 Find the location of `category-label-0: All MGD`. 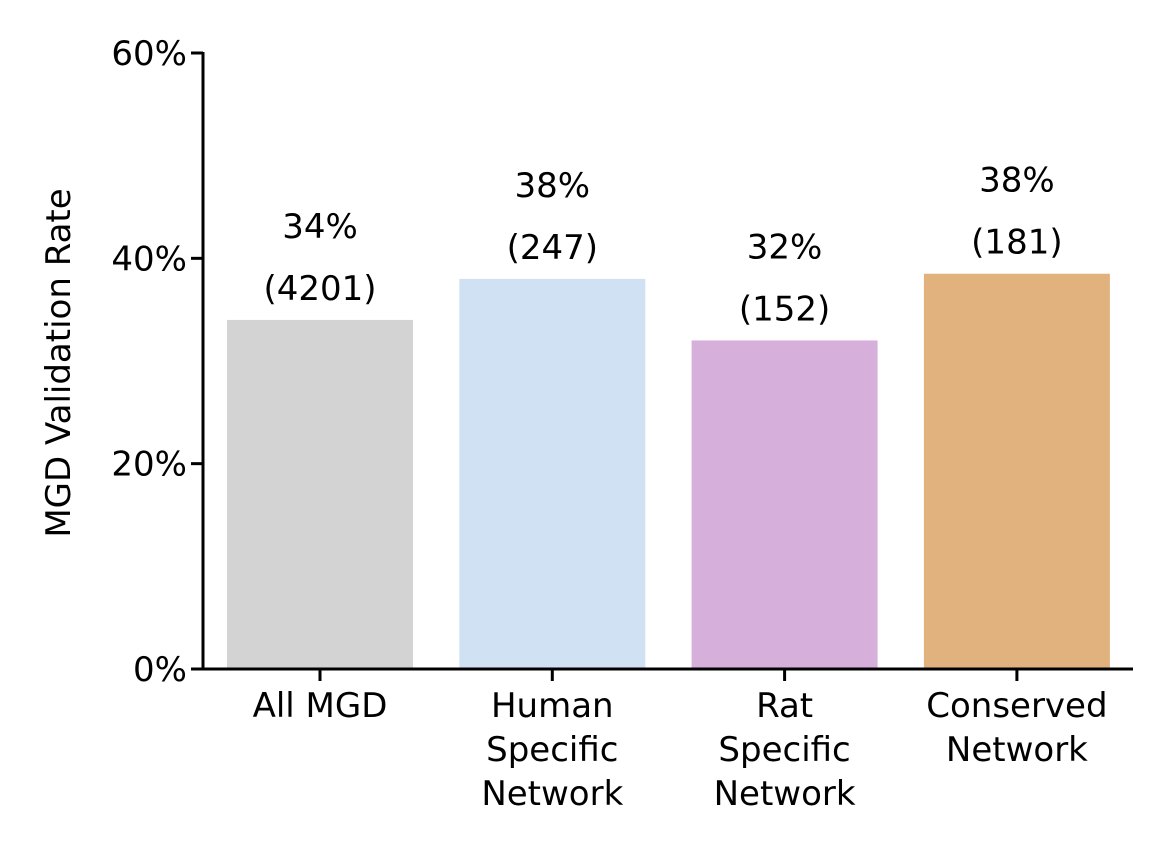

category-label-0: All MGD is located at coordinates (320, 706).